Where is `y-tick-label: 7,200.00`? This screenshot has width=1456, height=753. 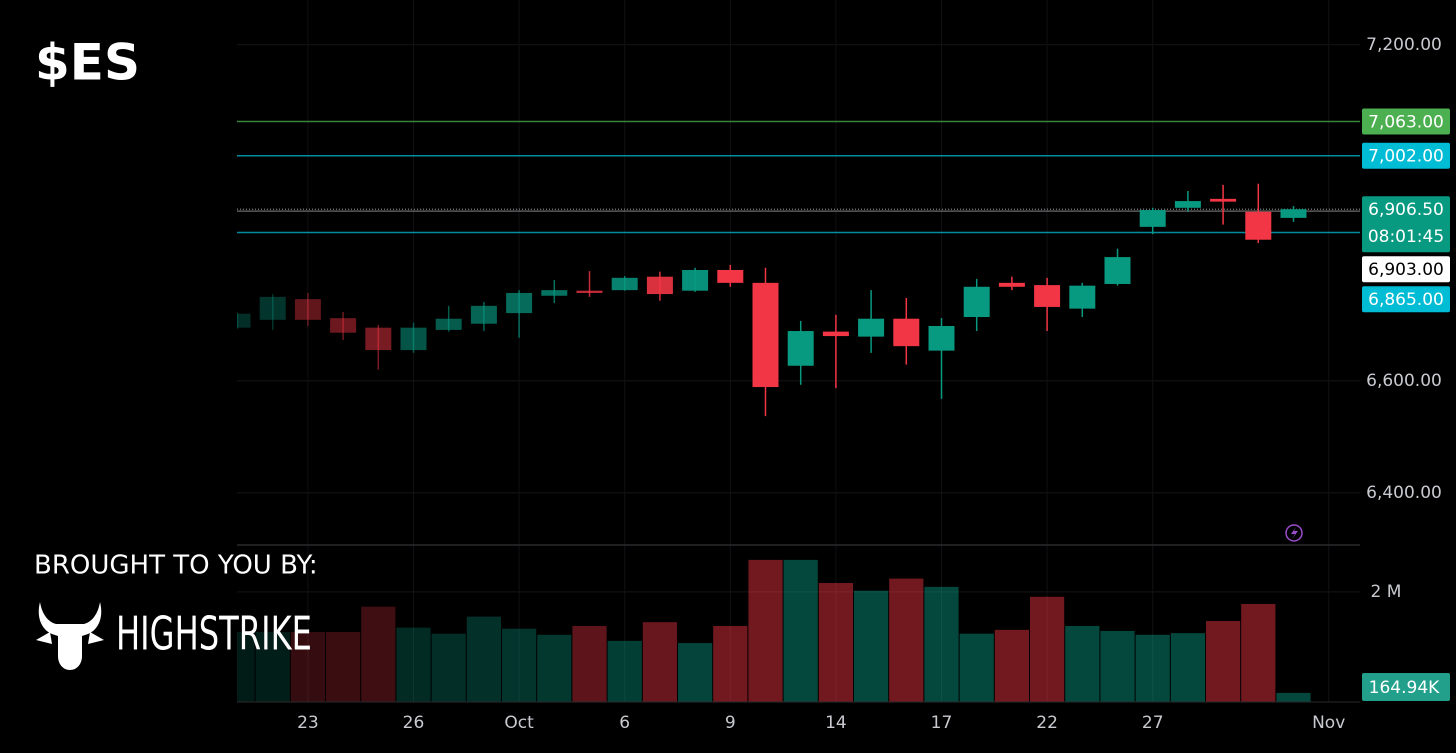 y-tick-label: 7,200.00 is located at coordinates (1404, 45).